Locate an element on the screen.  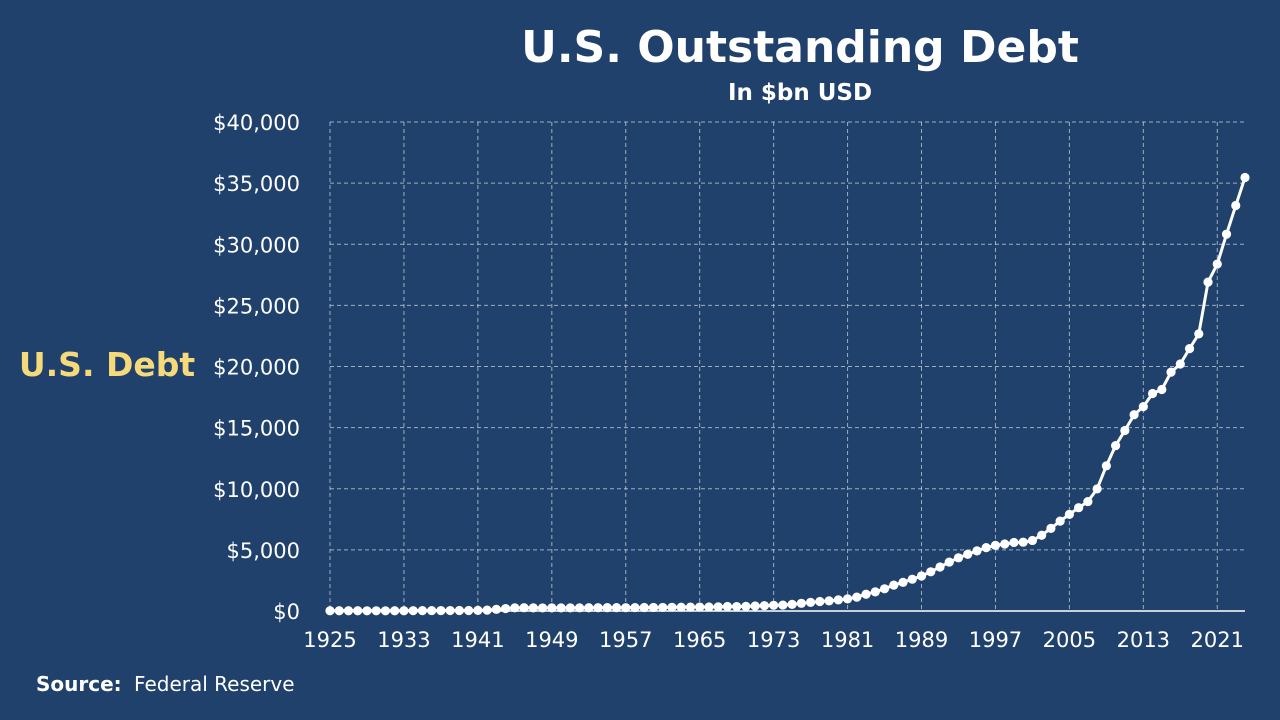
y-tick-label: $5,000 is located at coordinates (263, 551).